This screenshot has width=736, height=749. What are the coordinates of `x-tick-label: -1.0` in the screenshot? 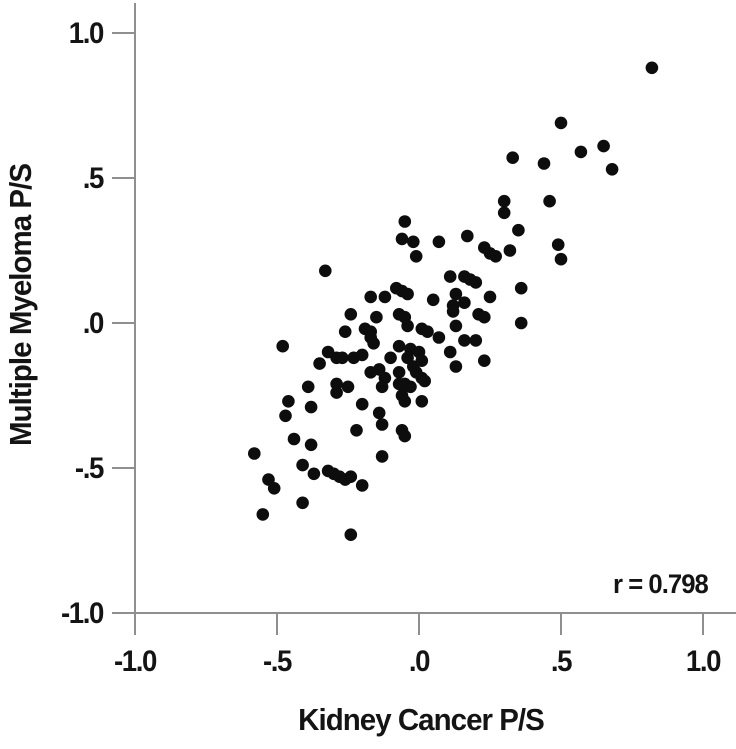 It's located at (135, 661).